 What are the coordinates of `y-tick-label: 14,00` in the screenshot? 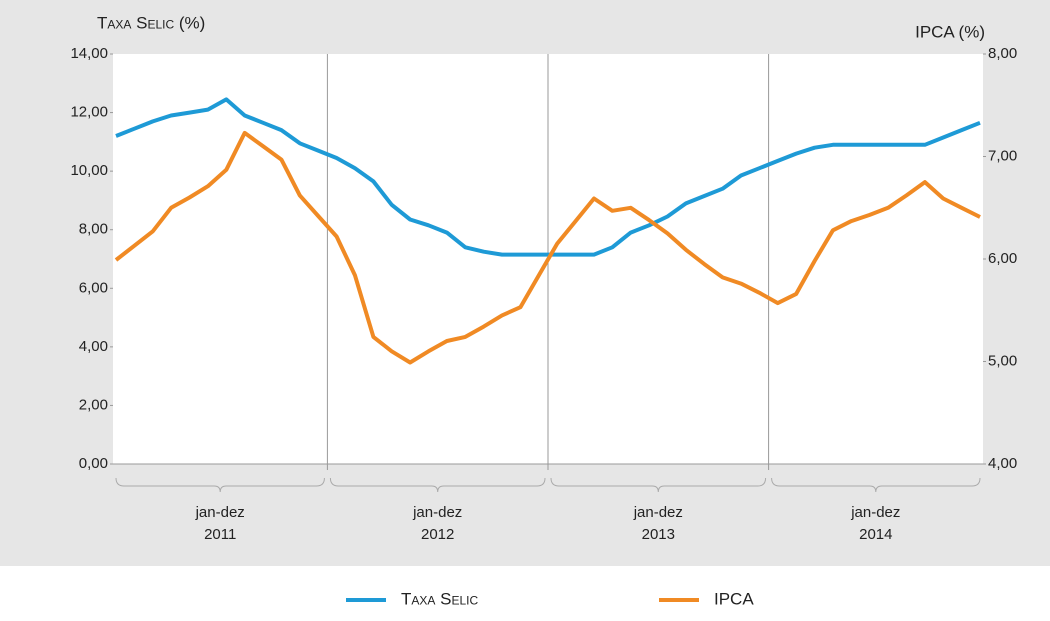 It's located at (89, 53).